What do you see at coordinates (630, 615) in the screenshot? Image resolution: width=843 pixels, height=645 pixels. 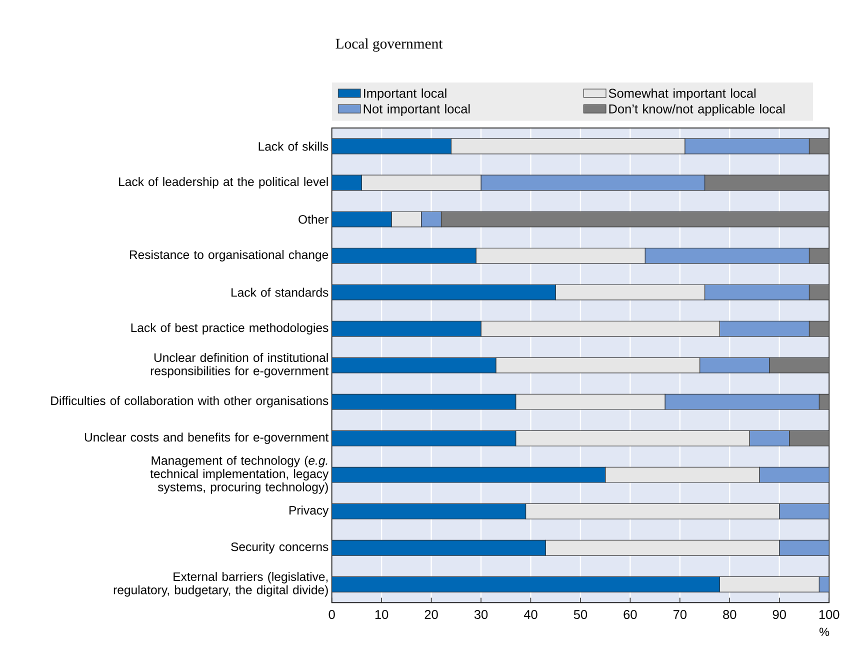 I see `x-tick-label: 60` at bounding box center [630, 615].